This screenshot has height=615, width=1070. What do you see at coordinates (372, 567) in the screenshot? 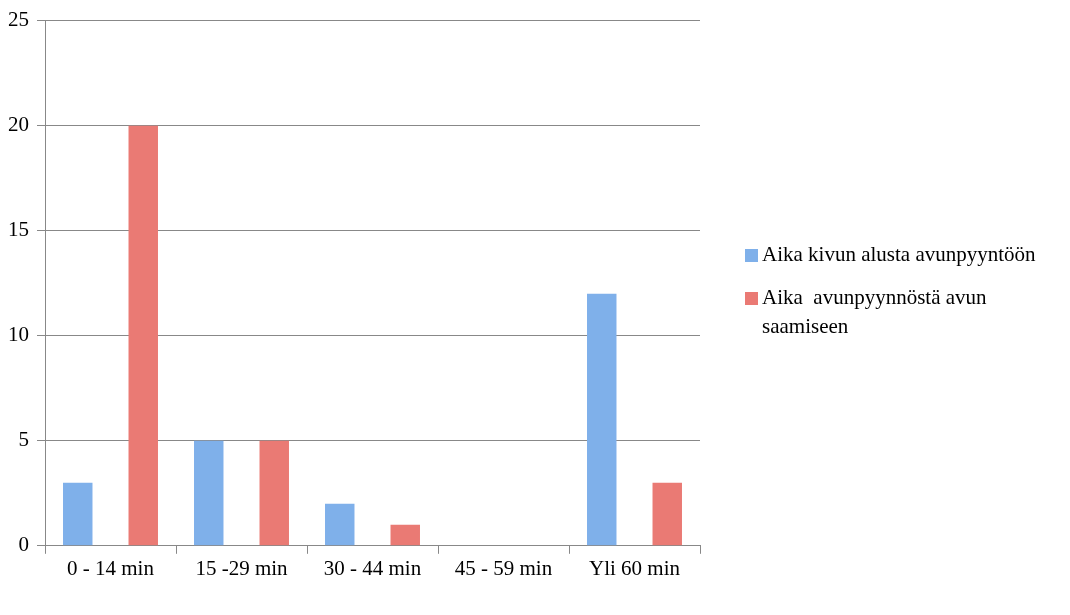
I see `x-tick-label: 30 - 44 min` at bounding box center [372, 567].